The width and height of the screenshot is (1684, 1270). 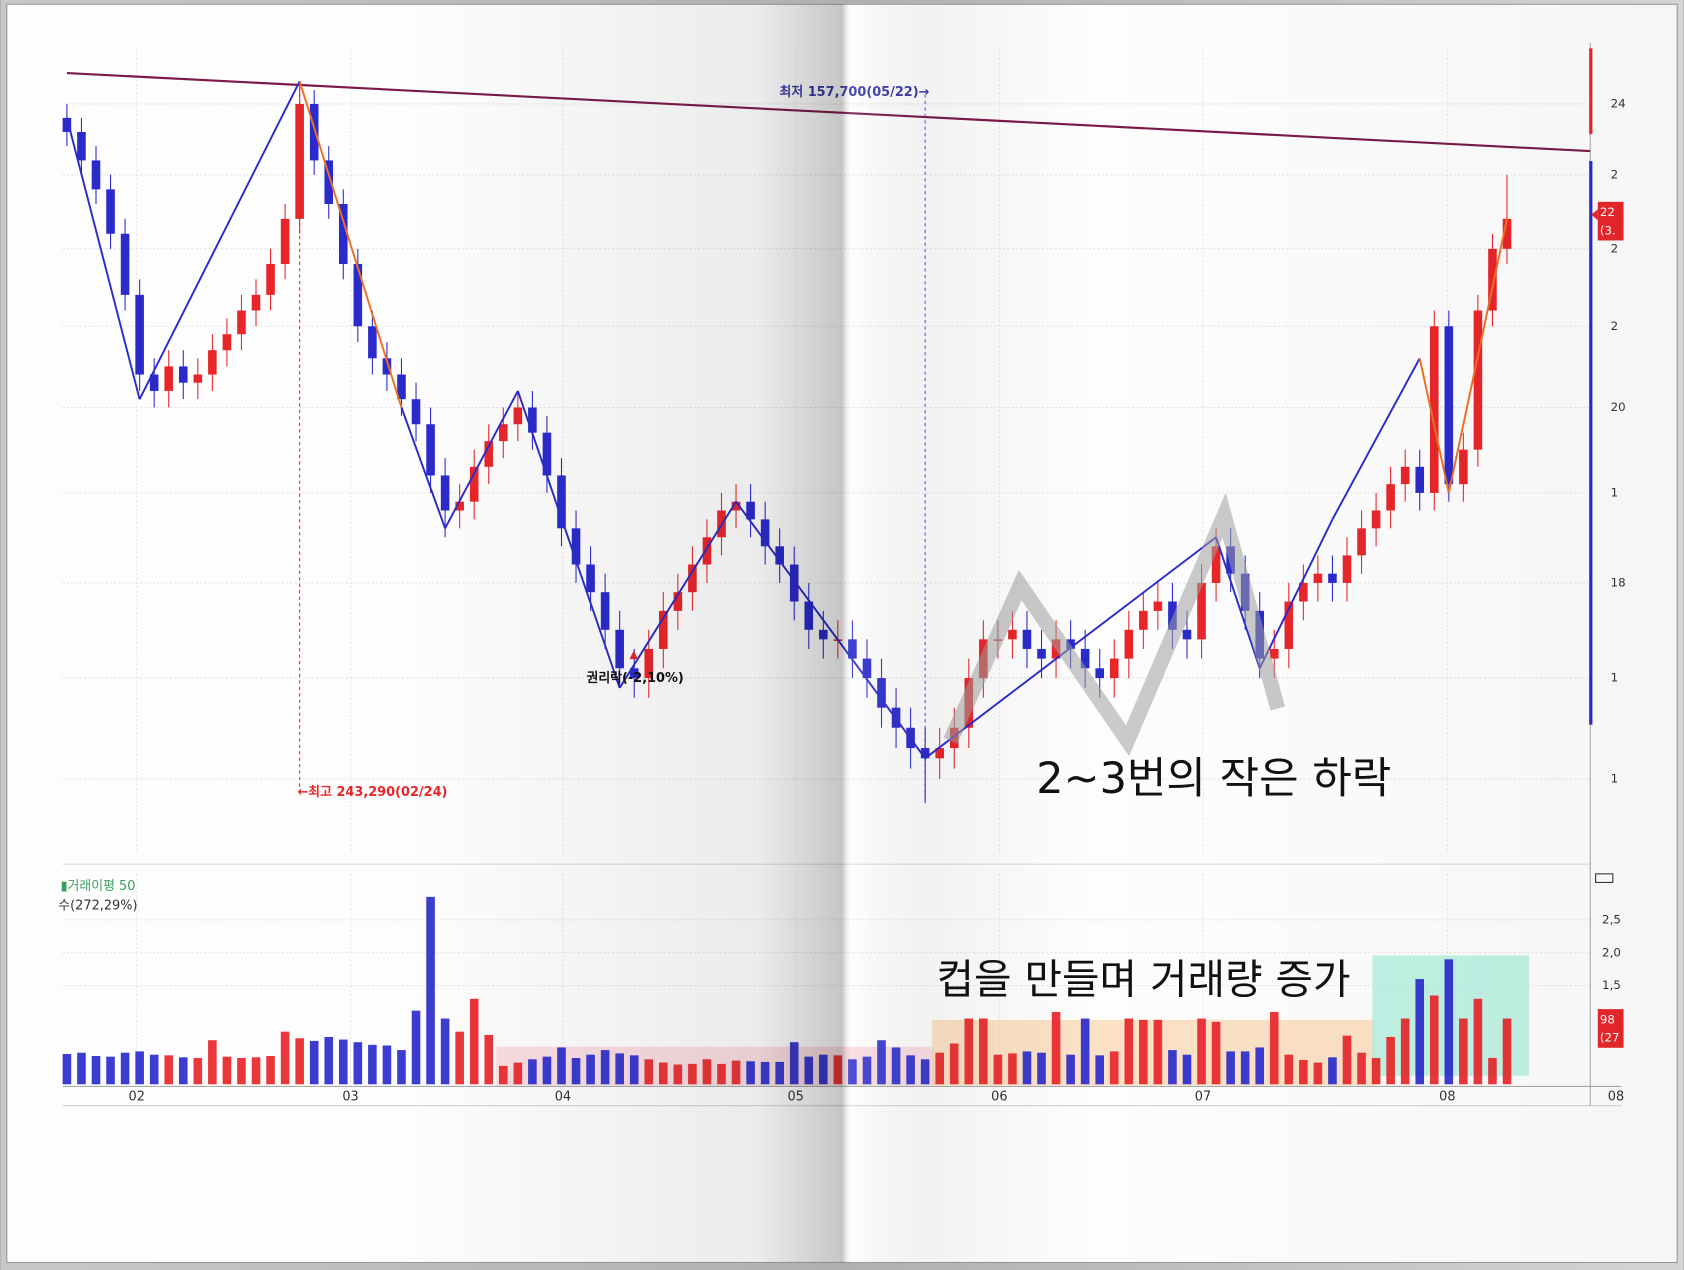 What do you see at coordinates (1610, 1038) in the screenshot?
I see `volume-box-label: (27` at bounding box center [1610, 1038].